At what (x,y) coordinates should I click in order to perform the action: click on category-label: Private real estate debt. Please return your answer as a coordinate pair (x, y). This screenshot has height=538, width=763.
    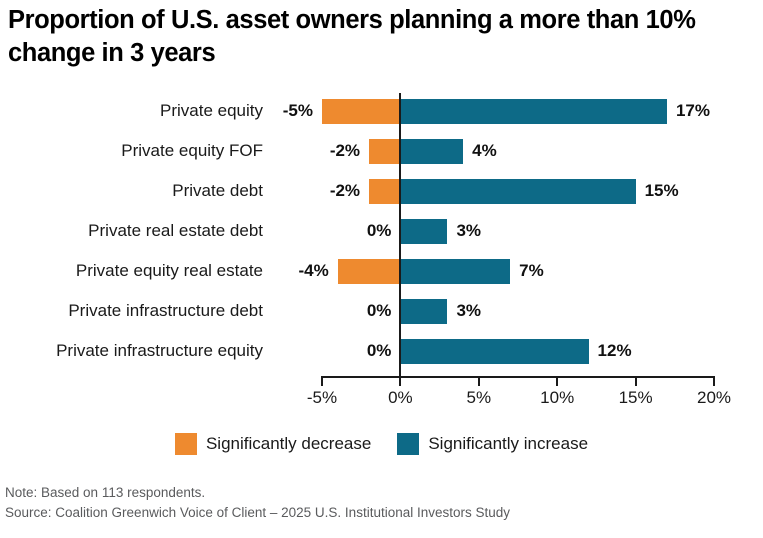
    Looking at the image, I should click on (175, 230).